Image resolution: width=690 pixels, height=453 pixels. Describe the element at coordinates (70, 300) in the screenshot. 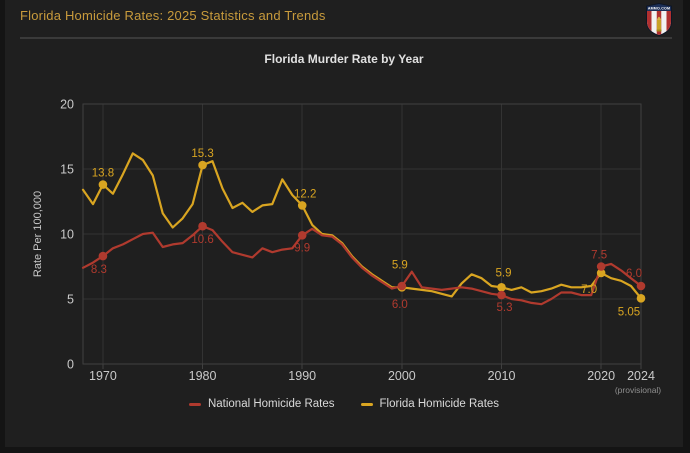

I see `y-tick-label: 5` at that location.